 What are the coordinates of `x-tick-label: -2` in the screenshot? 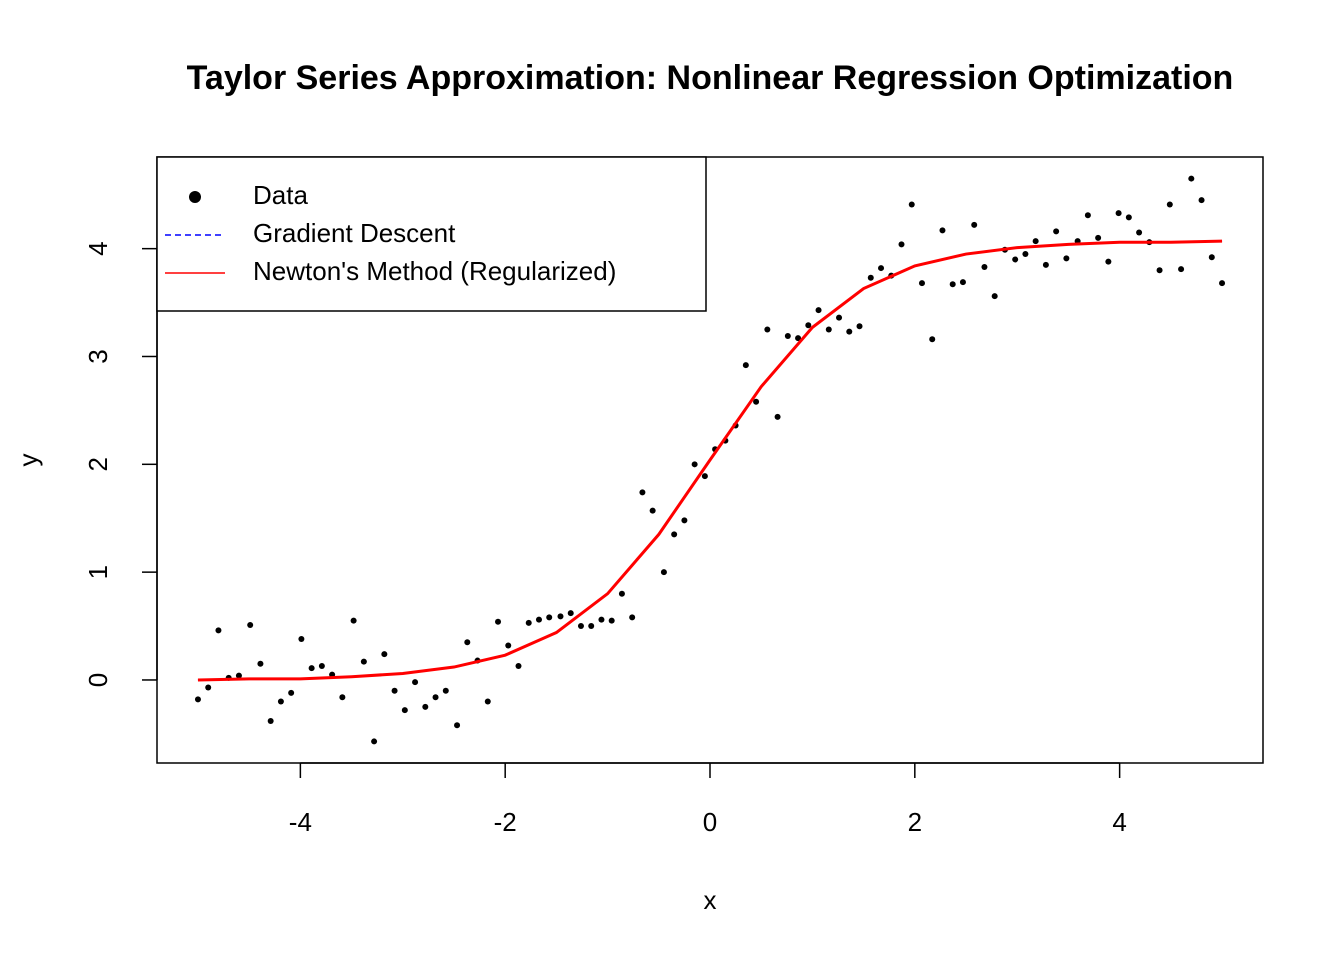 It's located at (505, 822).